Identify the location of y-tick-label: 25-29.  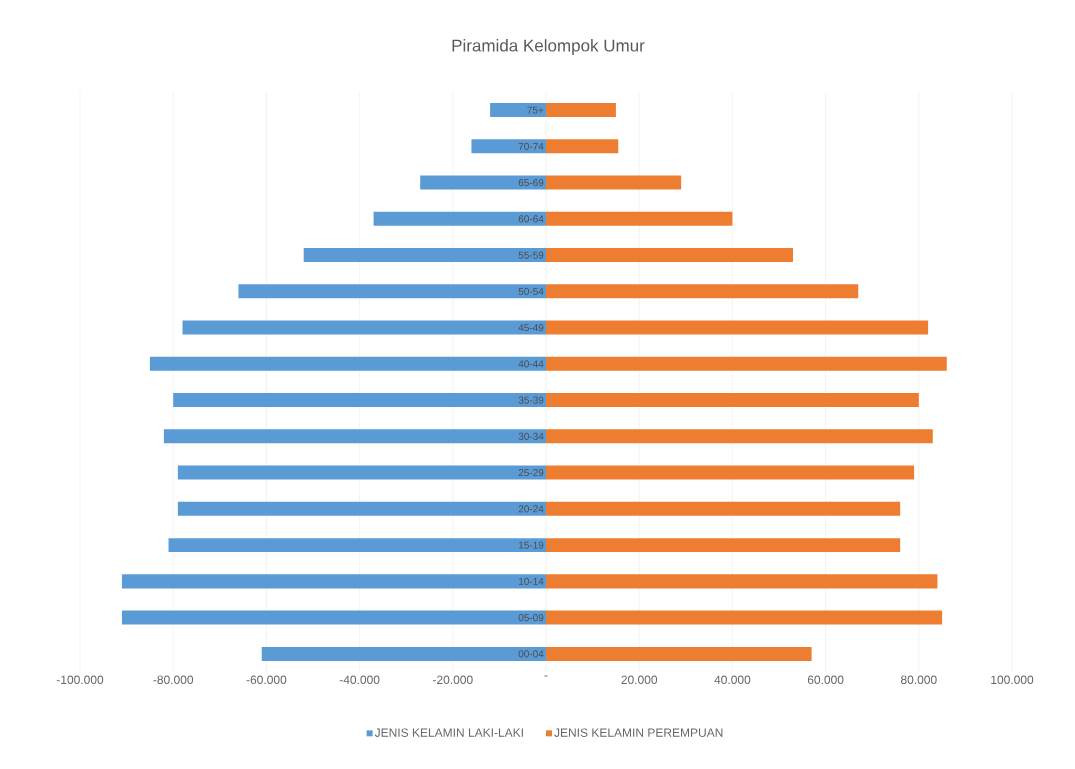
(531, 473).